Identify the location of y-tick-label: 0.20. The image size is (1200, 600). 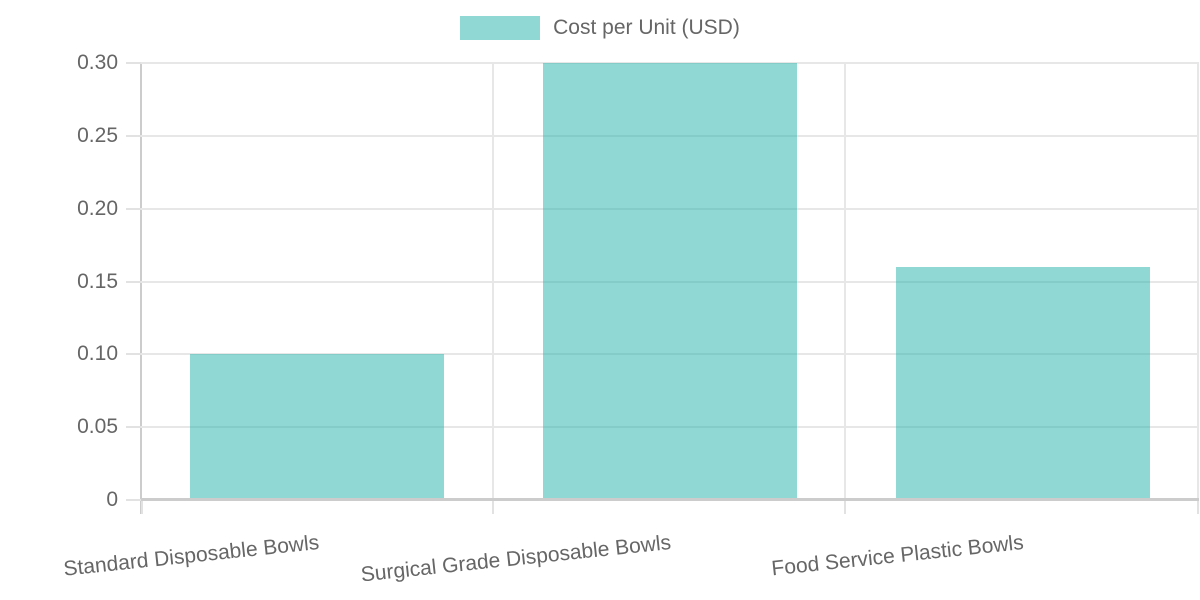
(97, 208).